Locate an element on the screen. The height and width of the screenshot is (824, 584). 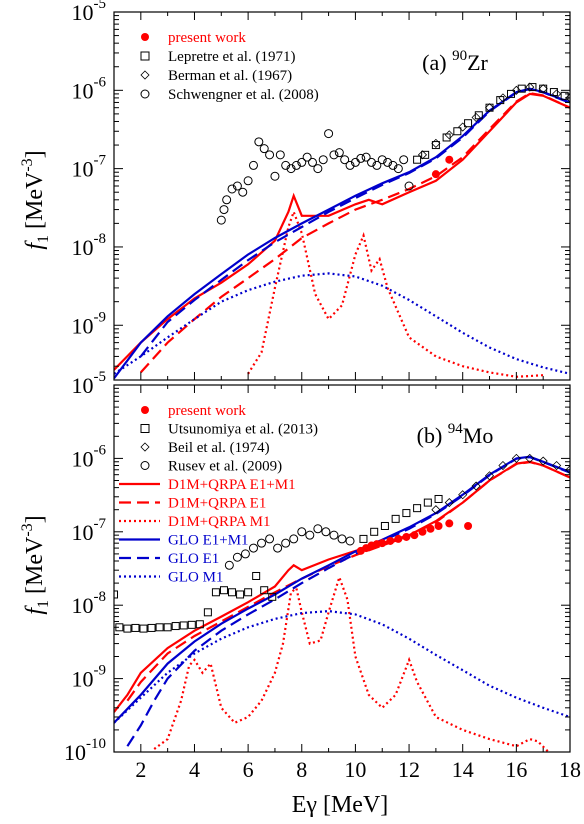
x-tick-label: 4 is located at coordinates (194, 769).